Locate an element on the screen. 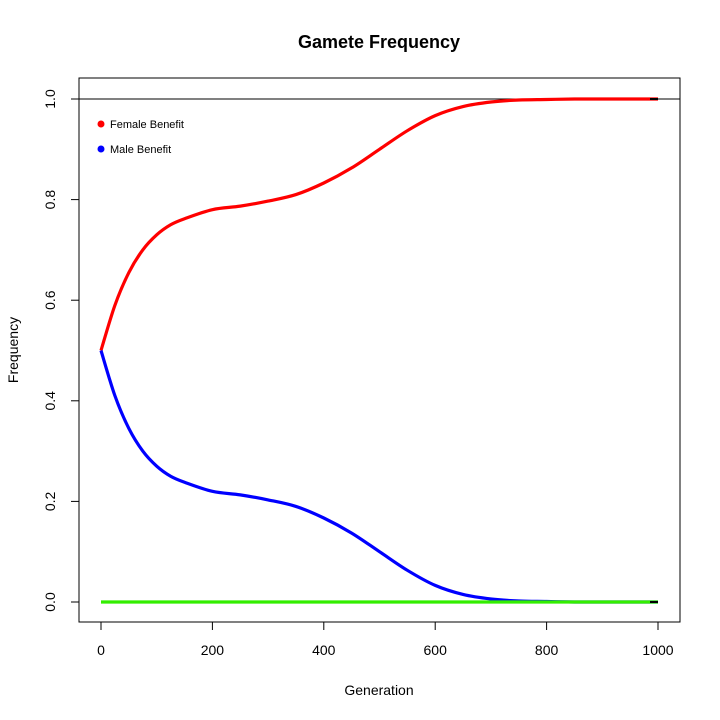 This screenshot has height=720, width=720. y-tick-label: 0.6 is located at coordinates (50, 300).